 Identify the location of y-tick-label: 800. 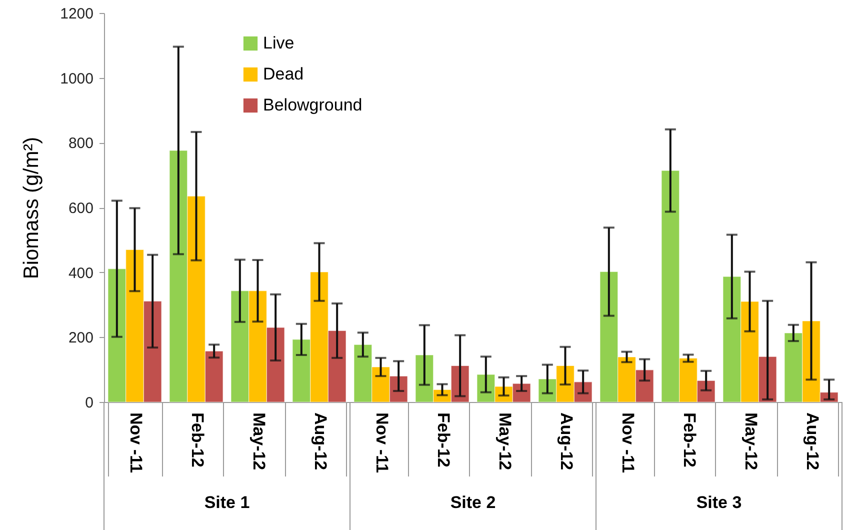
(81, 143).